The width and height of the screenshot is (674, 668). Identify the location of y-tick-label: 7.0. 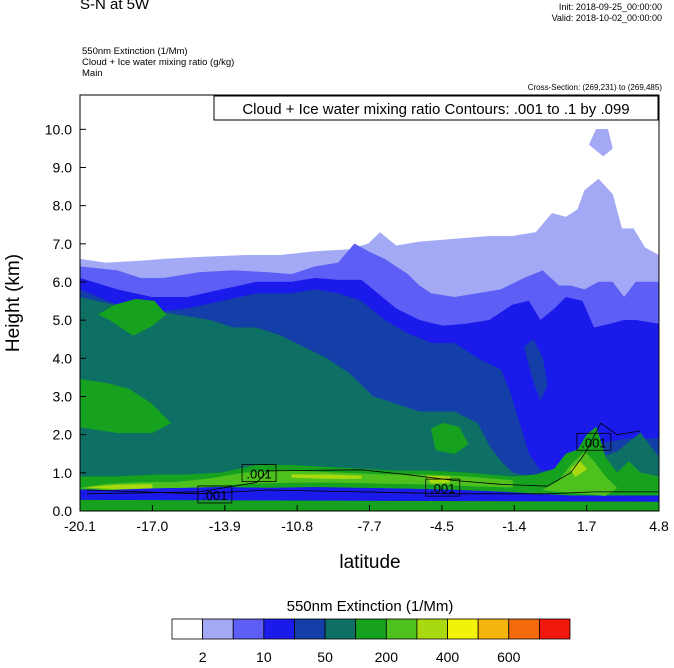
(63, 244).